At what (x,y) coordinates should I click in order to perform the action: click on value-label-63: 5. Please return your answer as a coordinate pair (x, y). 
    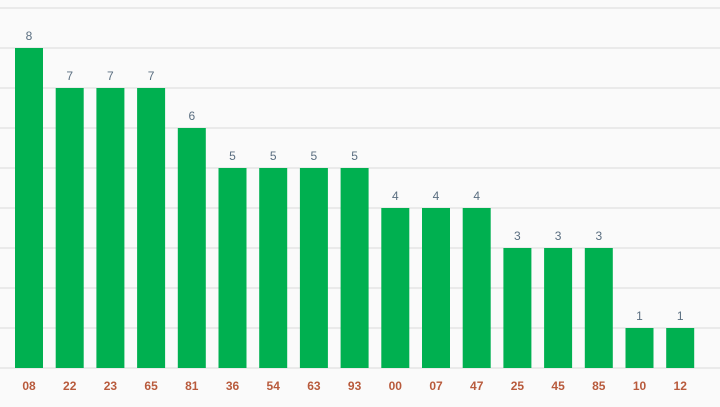
    Looking at the image, I should click on (314, 156).